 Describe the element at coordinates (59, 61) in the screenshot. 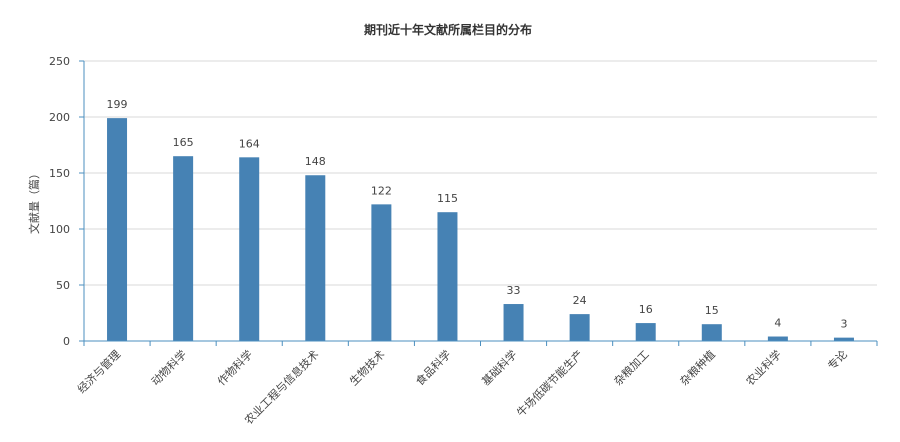

I see `y-tick-label: 250` at that location.